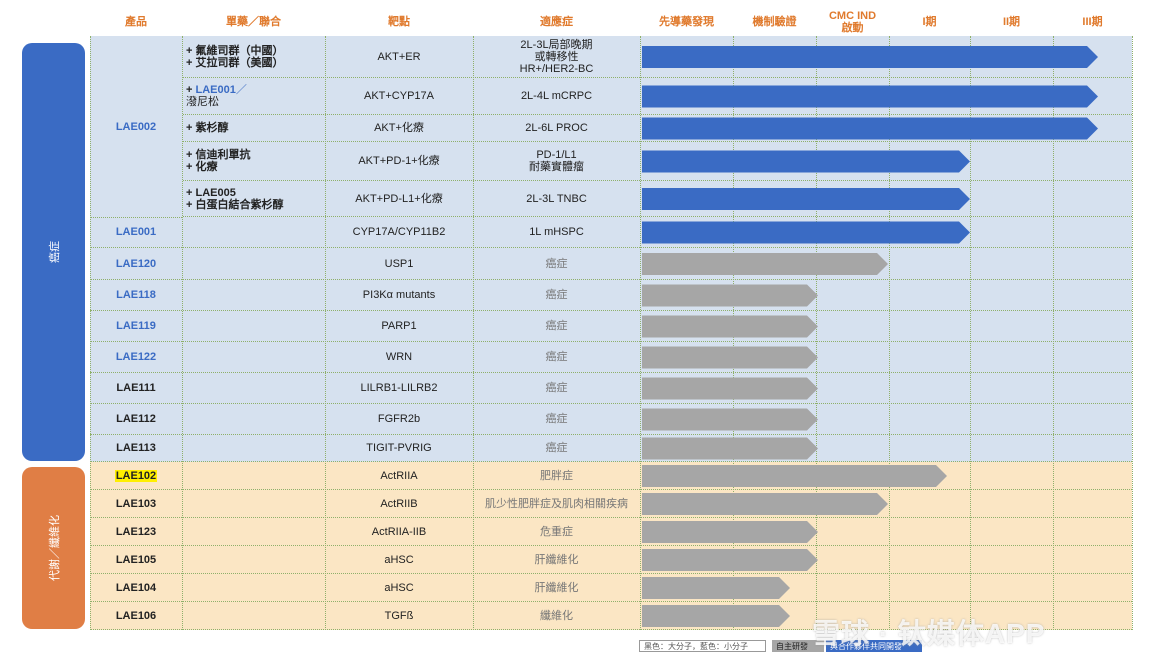 This screenshot has width=1150, height=667. I want to click on product-name: LAE122, so click(136, 357).